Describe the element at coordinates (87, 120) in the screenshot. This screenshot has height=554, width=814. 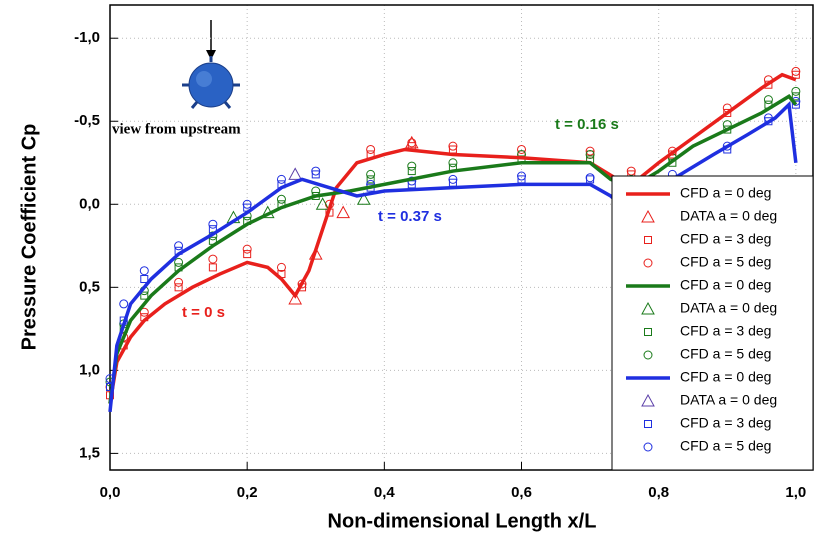
I see `y-tick-label: -0,5` at that location.